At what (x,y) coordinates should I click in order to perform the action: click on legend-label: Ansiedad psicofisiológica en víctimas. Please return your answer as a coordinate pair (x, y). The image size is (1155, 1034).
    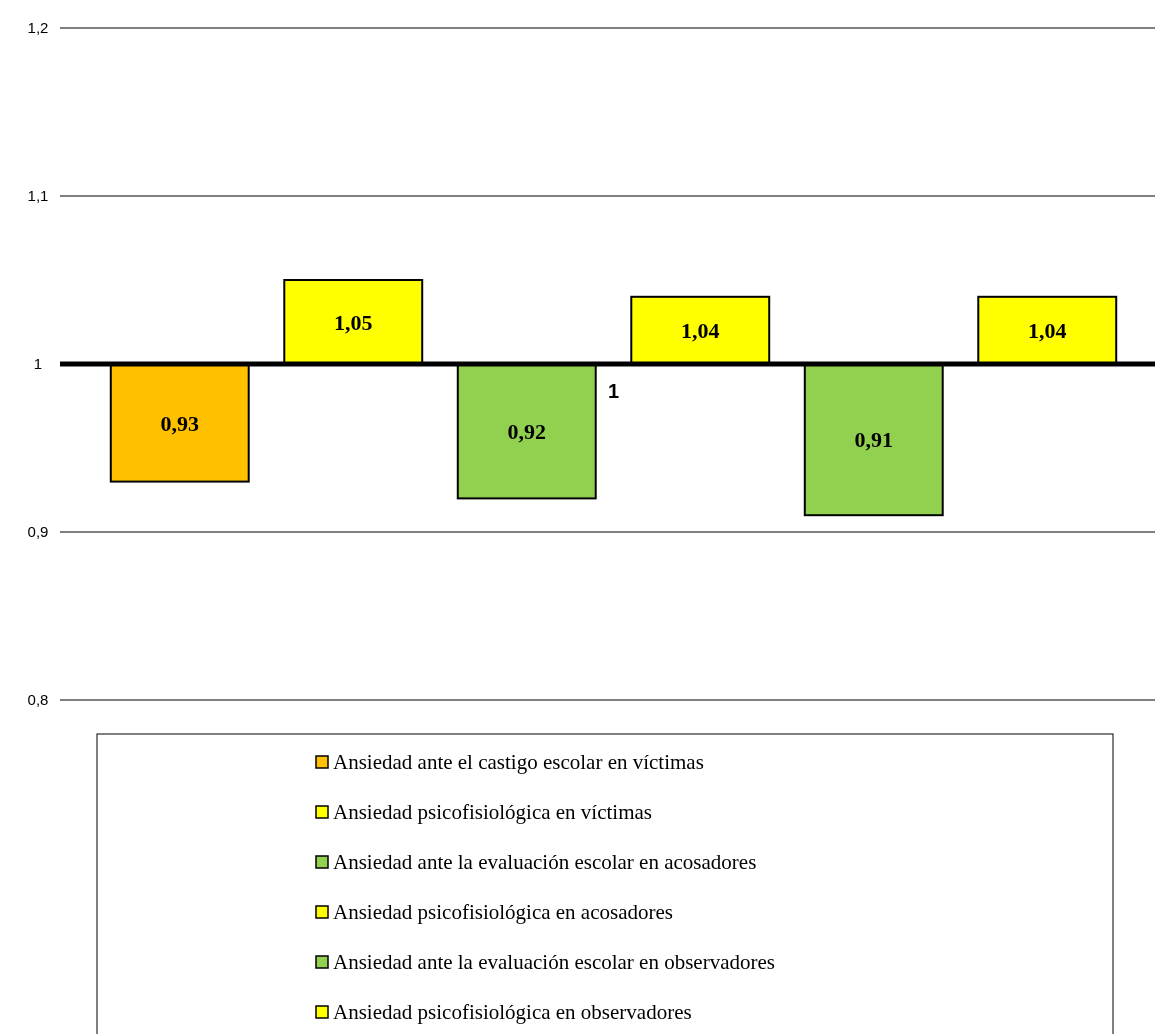
    Looking at the image, I should click on (493, 812).